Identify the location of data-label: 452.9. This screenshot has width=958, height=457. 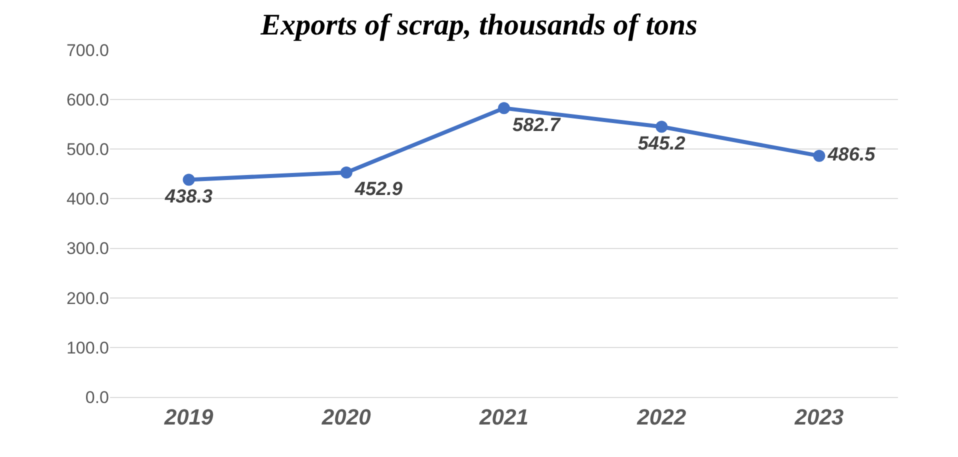
(378, 189).